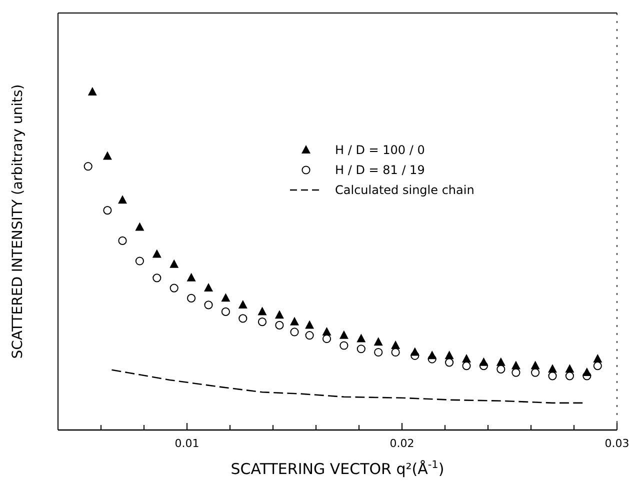 Image resolution: width=629 pixels, height=483 pixels. What do you see at coordinates (404, 190) in the screenshot?
I see `legend-label: Calculated single chain` at bounding box center [404, 190].